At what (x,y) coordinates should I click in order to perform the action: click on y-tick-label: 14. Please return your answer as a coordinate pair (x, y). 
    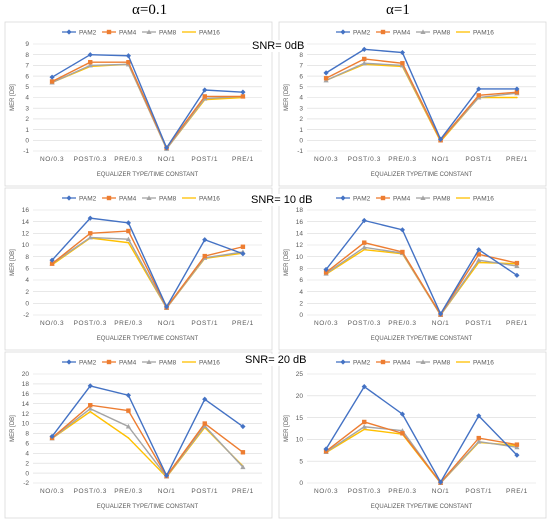
    Looking at the image, I should click on (26, 222).